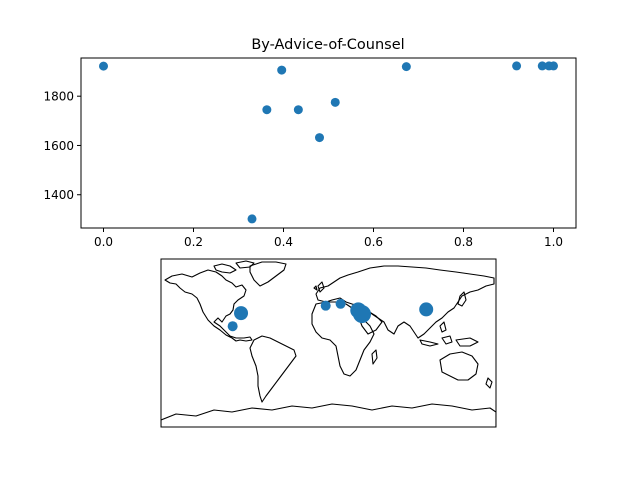 Image resolution: width=640 pixels, height=480 pixels. Describe the element at coordinates (459, 366) in the screenshot. I see `australia-coastline` at that location.